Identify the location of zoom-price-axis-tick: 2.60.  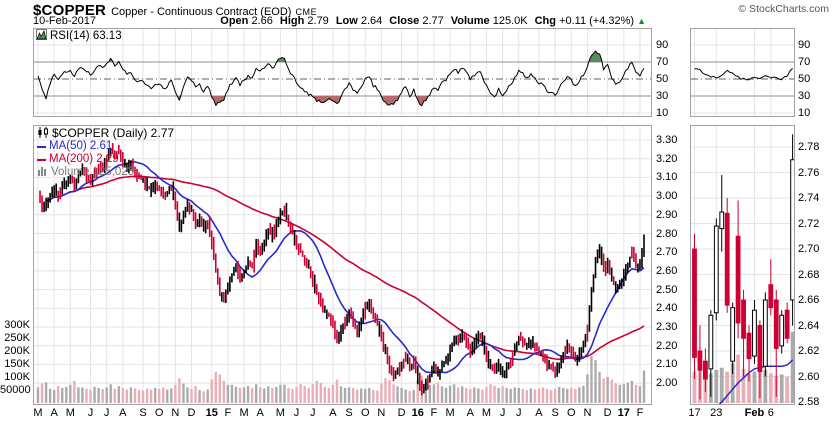
(809, 376).